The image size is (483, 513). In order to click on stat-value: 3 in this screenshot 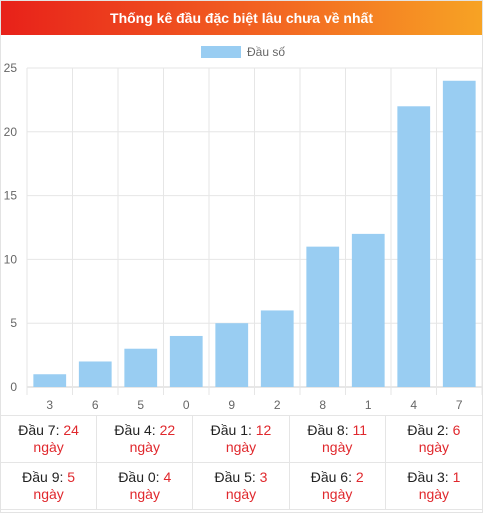, I will do `click(263, 477)`.